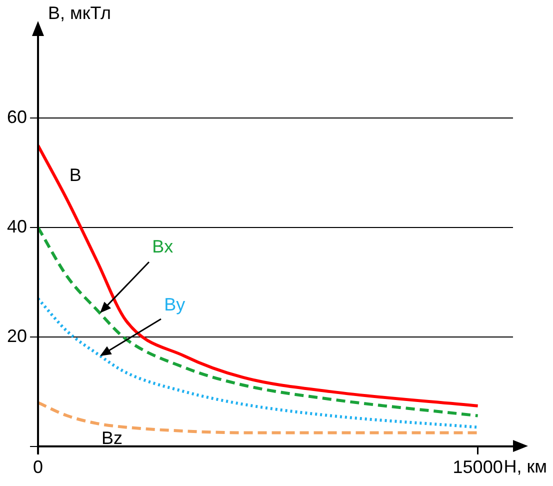 The height and width of the screenshot is (486, 553). Describe the element at coordinates (477, 467) in the screenshot. I see `x-tick-label: 15000` at that location.